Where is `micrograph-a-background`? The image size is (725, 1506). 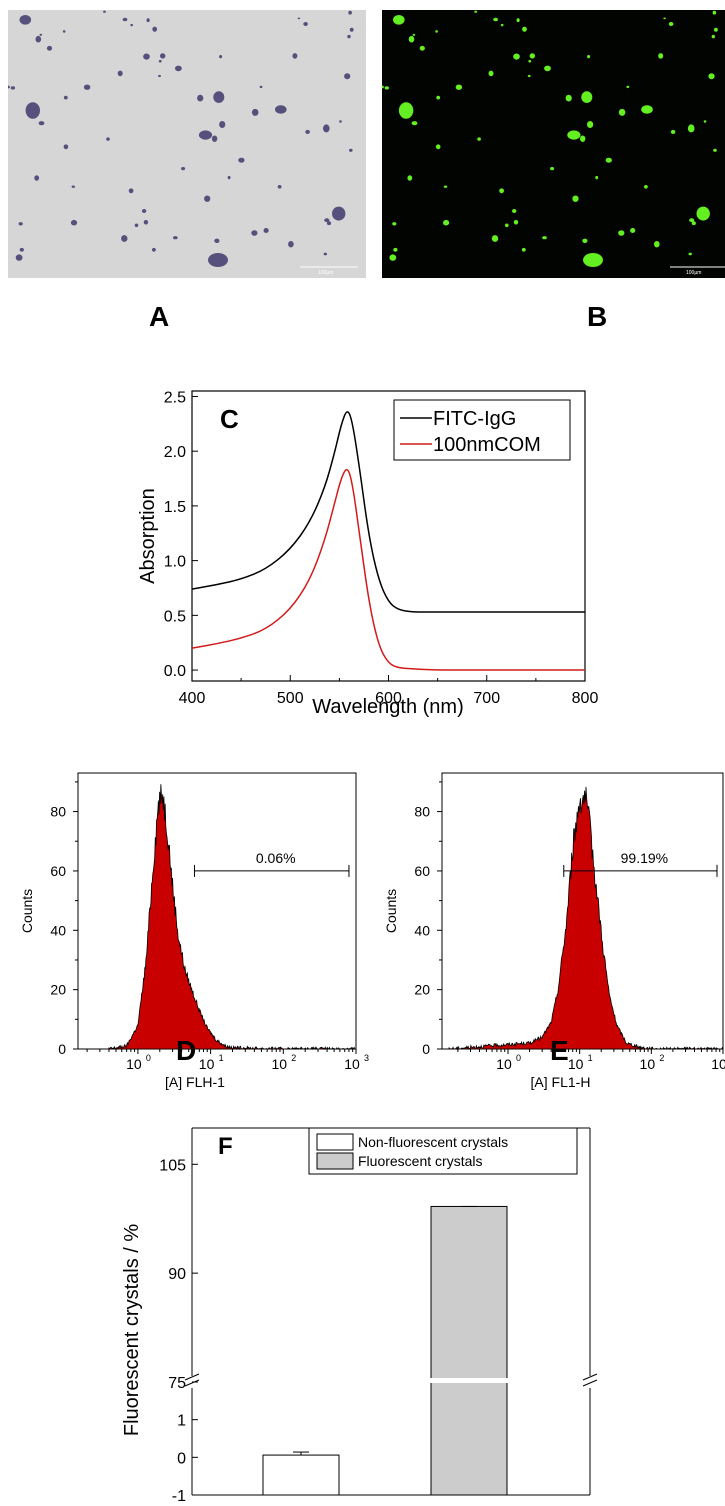 micrograph-a-background is located at coordinates (187, 144).